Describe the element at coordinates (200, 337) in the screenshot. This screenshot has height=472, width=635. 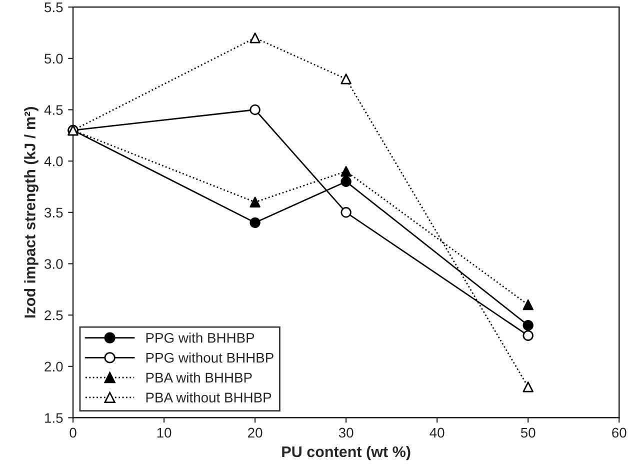
I see `legend-label: PPG with BHHBP` at that location.